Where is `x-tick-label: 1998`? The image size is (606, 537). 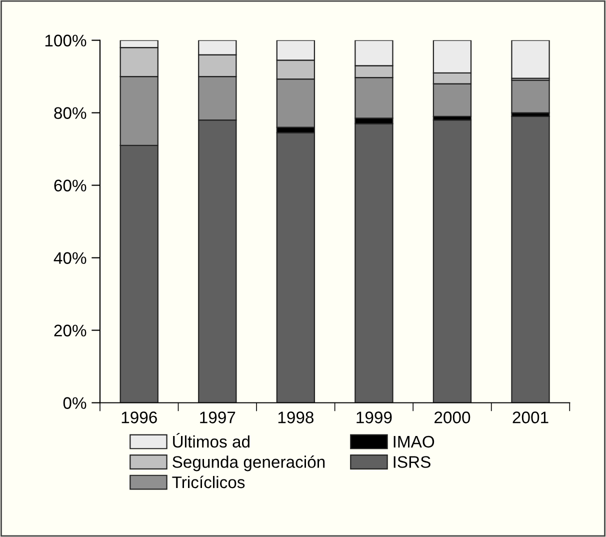
x-tick-label: 1998 is located at coordinates (296, 418).